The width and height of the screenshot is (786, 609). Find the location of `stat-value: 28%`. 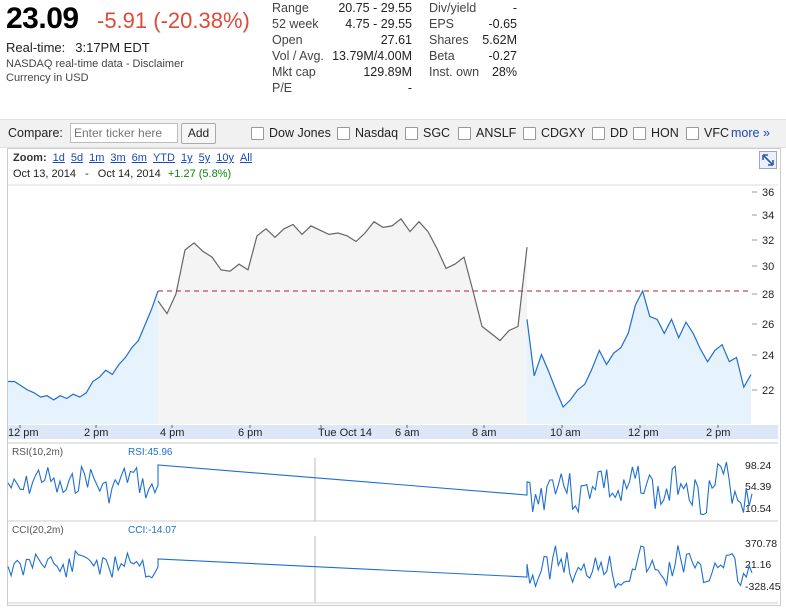

stat-value: 28% is located at coordinates (504, 72).